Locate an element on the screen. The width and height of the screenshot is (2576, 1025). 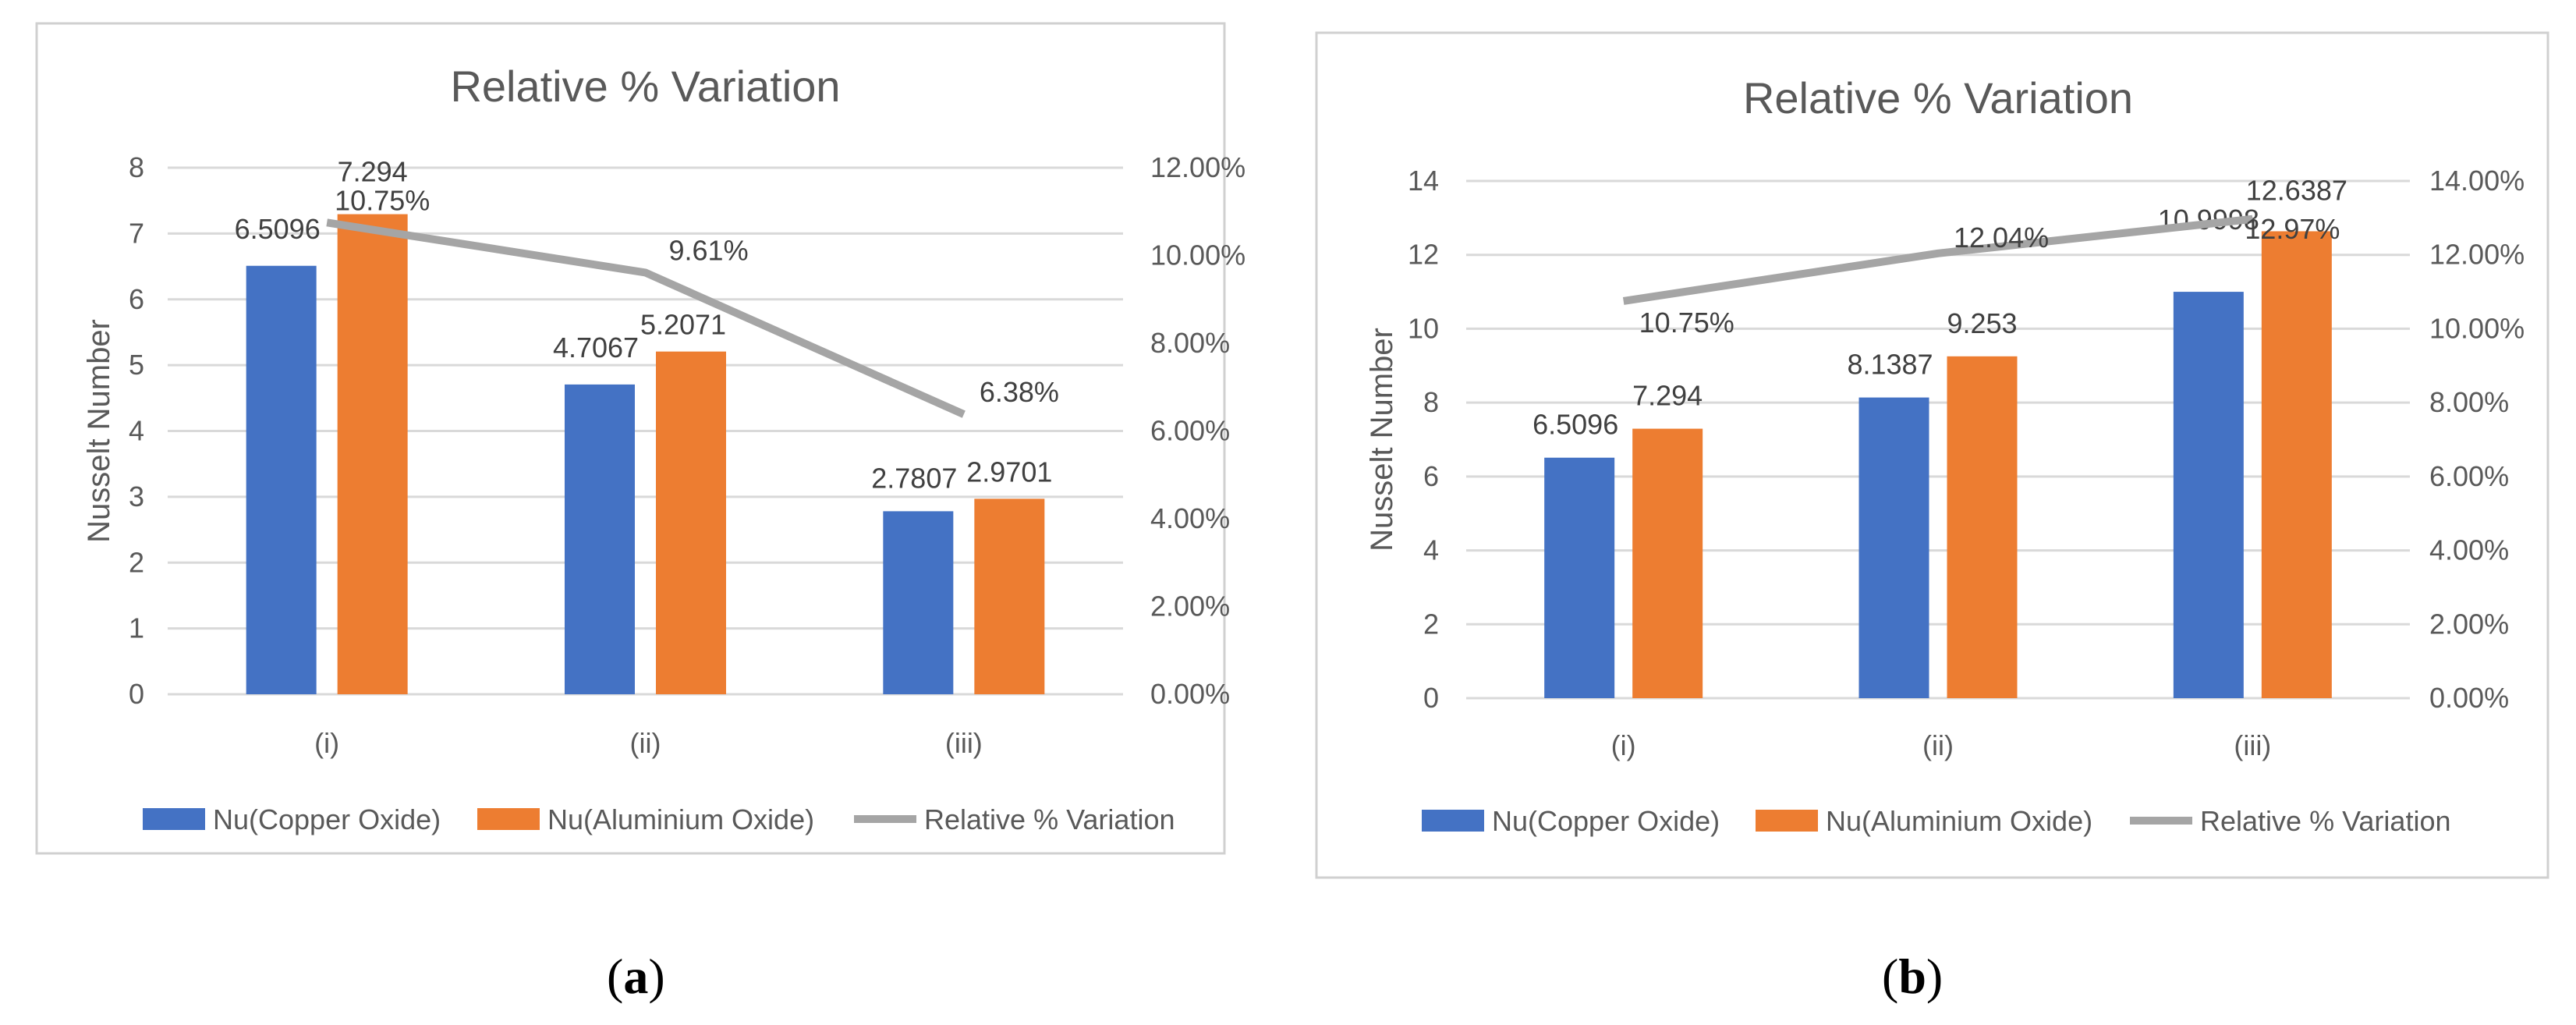
chart-b-y2tick-label: 10.00% is located at coordinates (2477, 328).